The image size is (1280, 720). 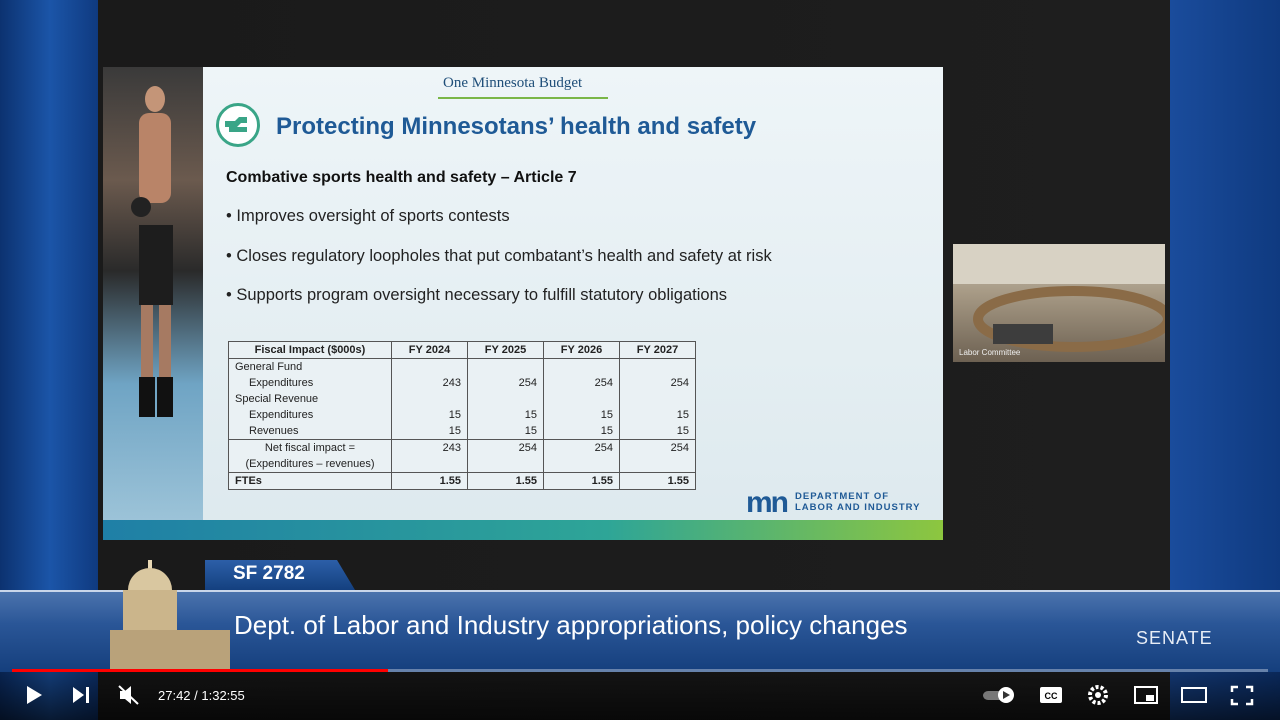 What do you see at coordinates (152, 251) in the screenshot?
I see `boxer-figure` at bounding box center [152, 251].